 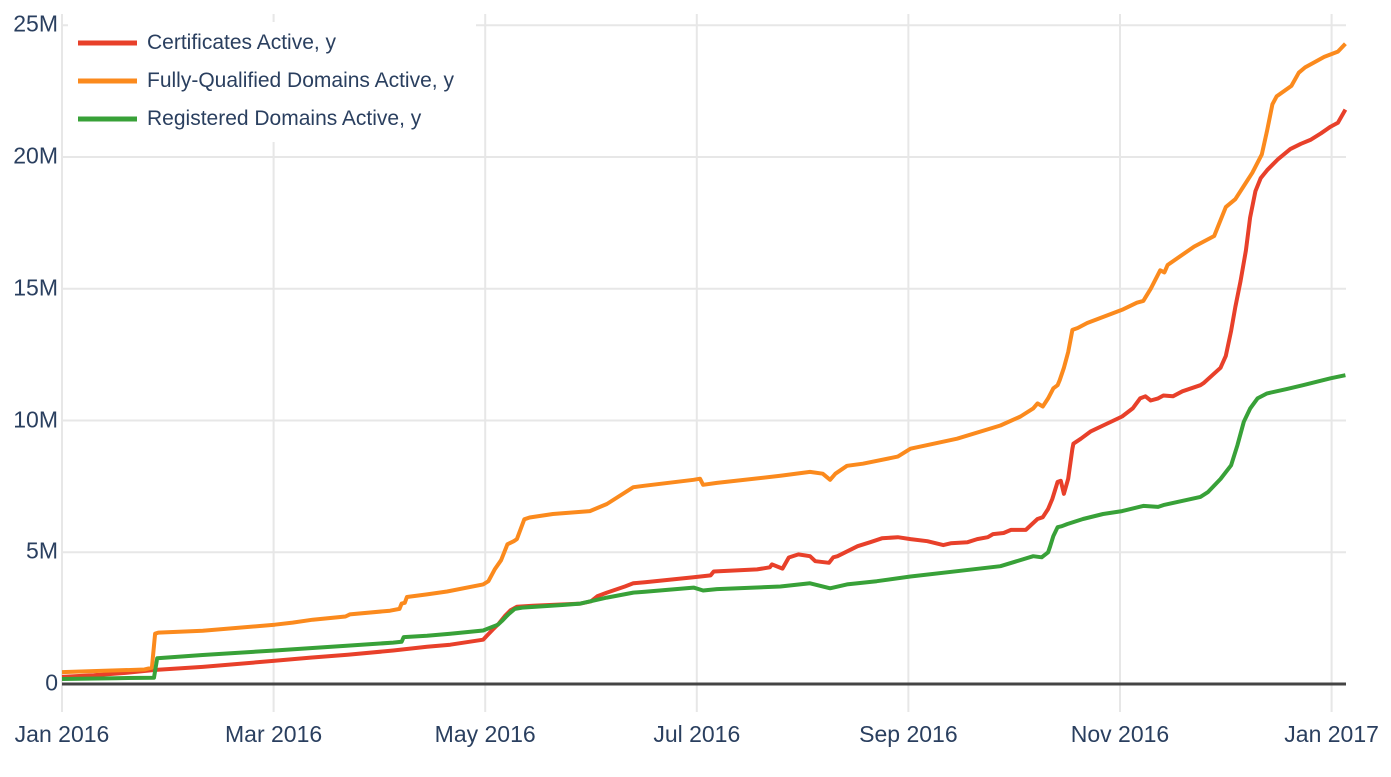 I want to click on x-tick-label: Mar 2016, so click(x=274, y=734).